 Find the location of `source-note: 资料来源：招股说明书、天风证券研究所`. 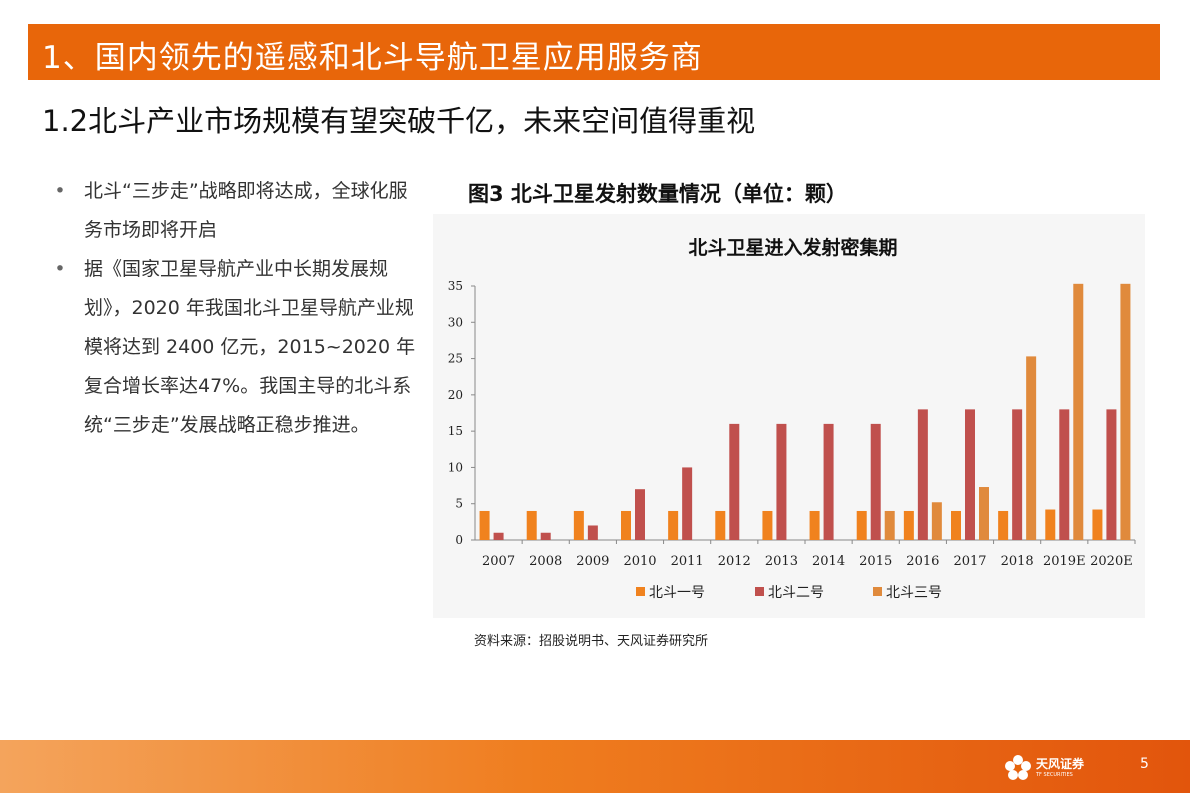

source-note: 资料来源：招股说明书、天风证券研究所 is located at coordinates (591, 641).